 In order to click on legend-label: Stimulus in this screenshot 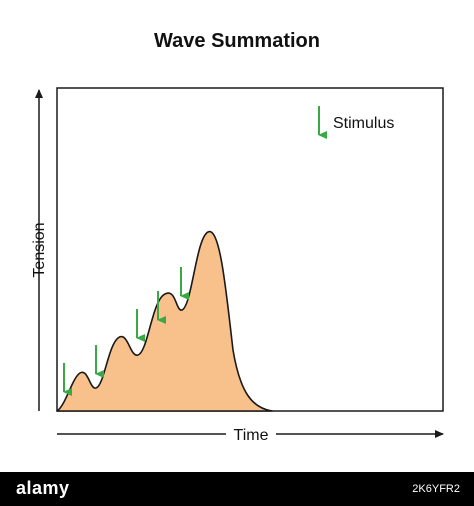, I will do `click(363, 123)`.